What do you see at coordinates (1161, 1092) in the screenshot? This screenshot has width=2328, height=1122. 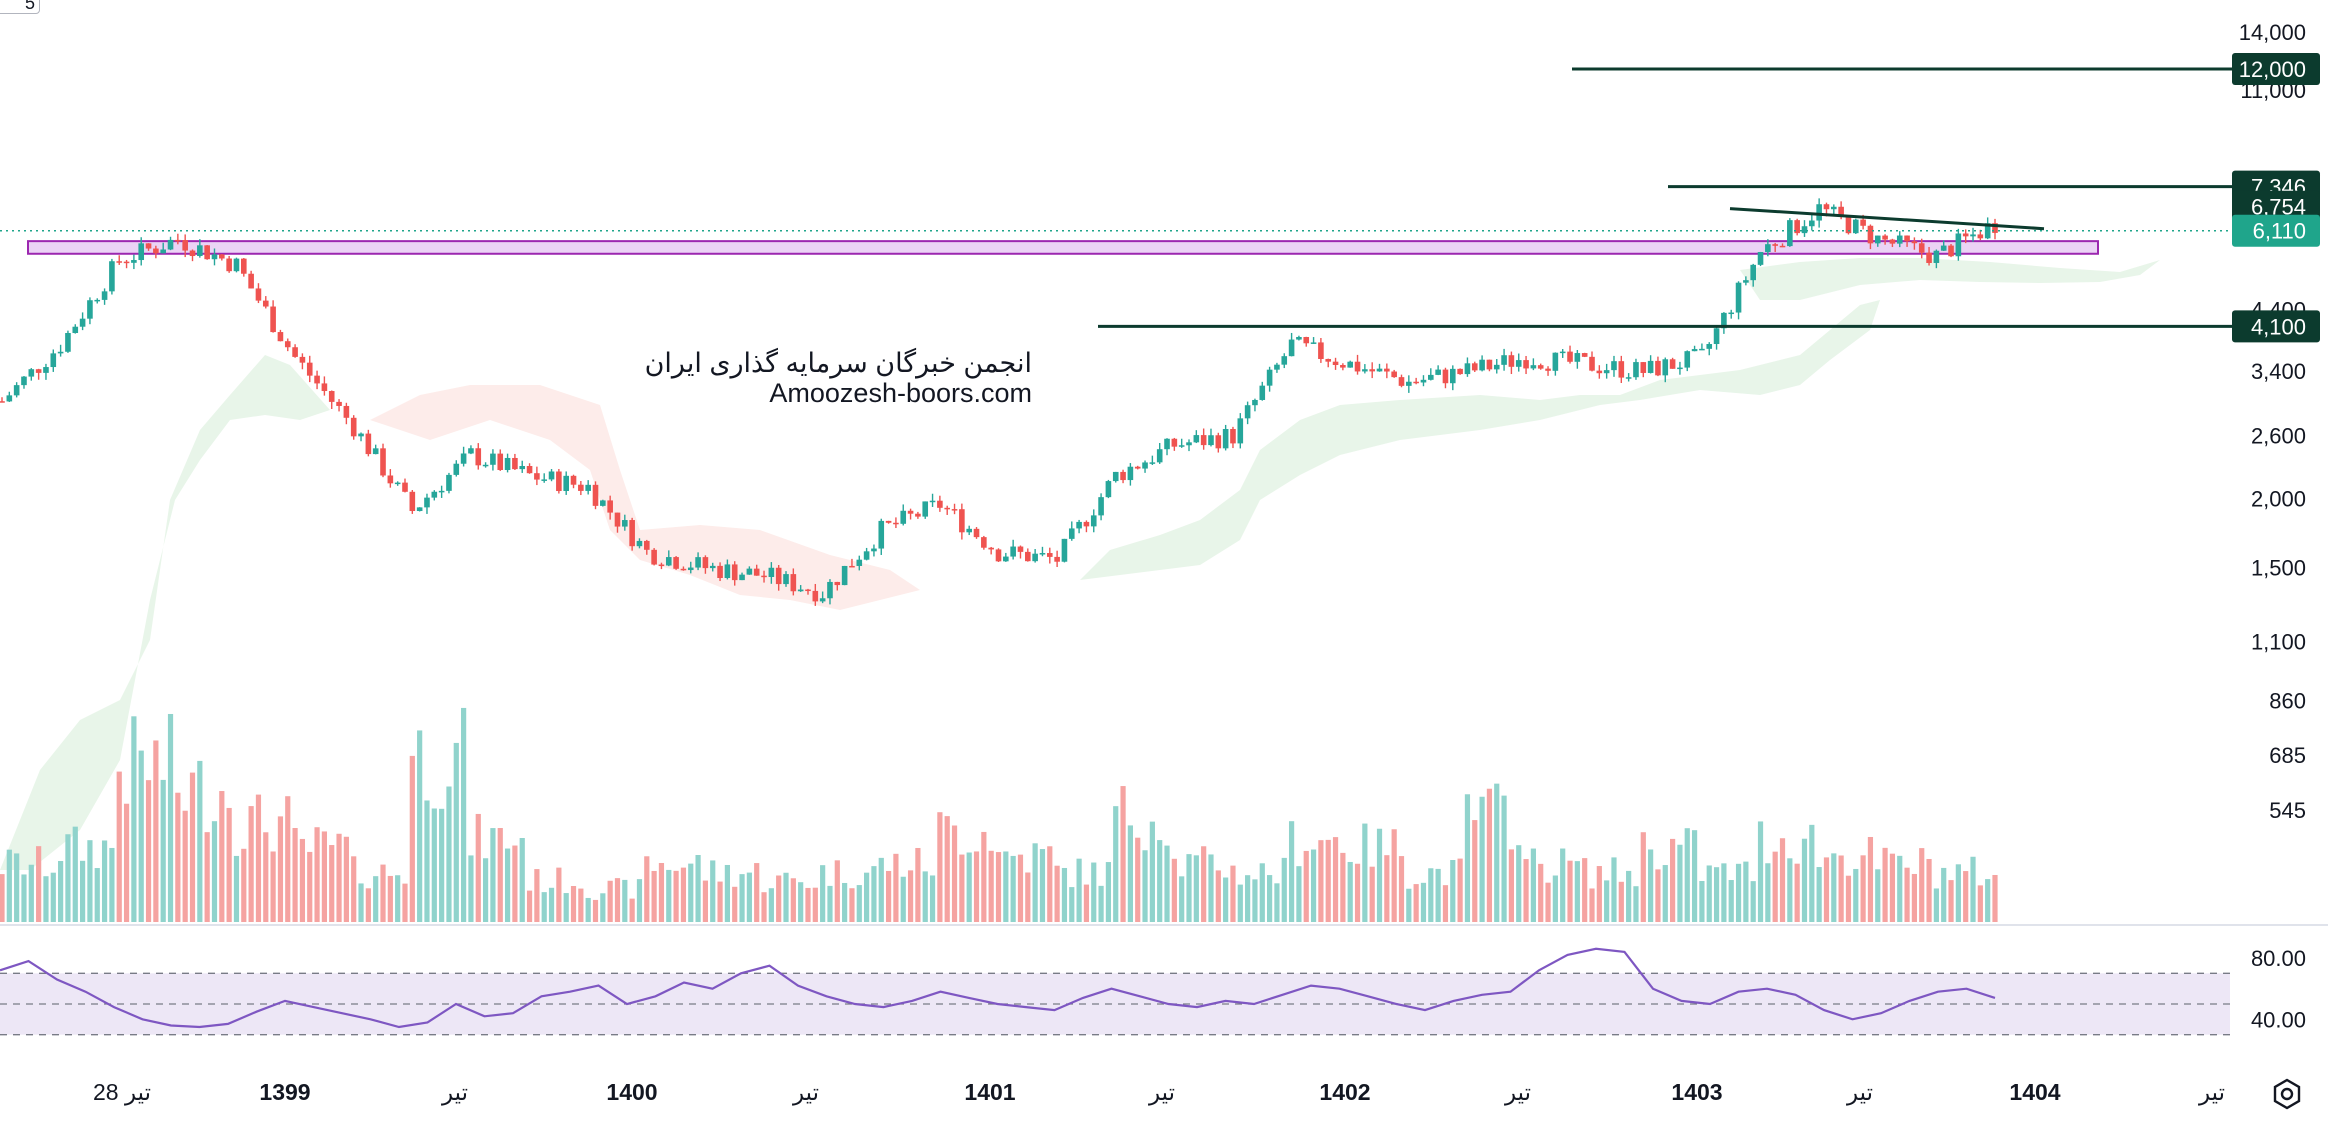 I see `time-axis-month: تیر` at bounding box center [1161, 1092].